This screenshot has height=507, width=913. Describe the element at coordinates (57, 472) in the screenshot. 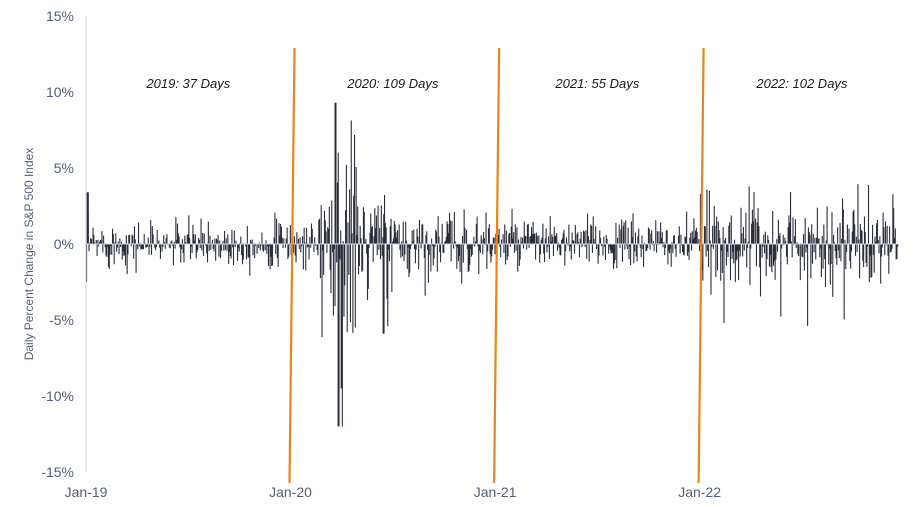

I see `y-tick-label: -15%` at that location.